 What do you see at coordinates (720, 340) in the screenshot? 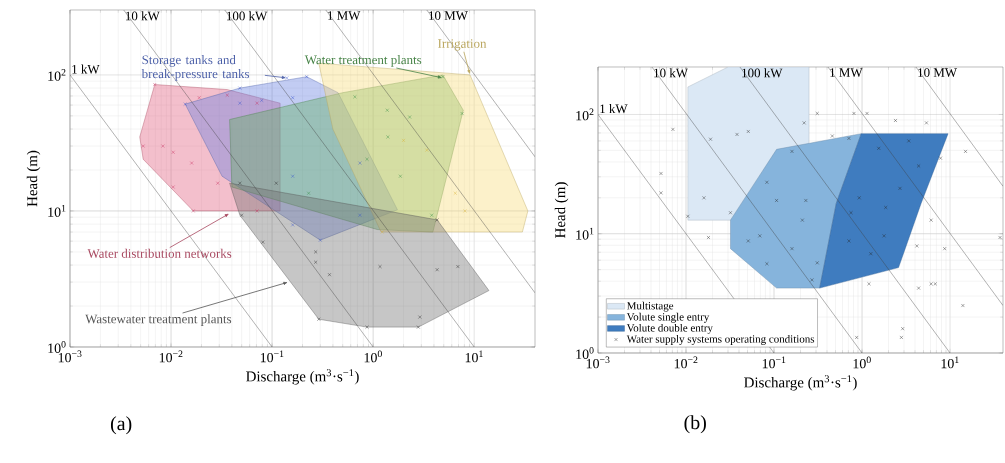
I see `legend-label: Water supply systems operating conditions` at bounding box center [720, 340].